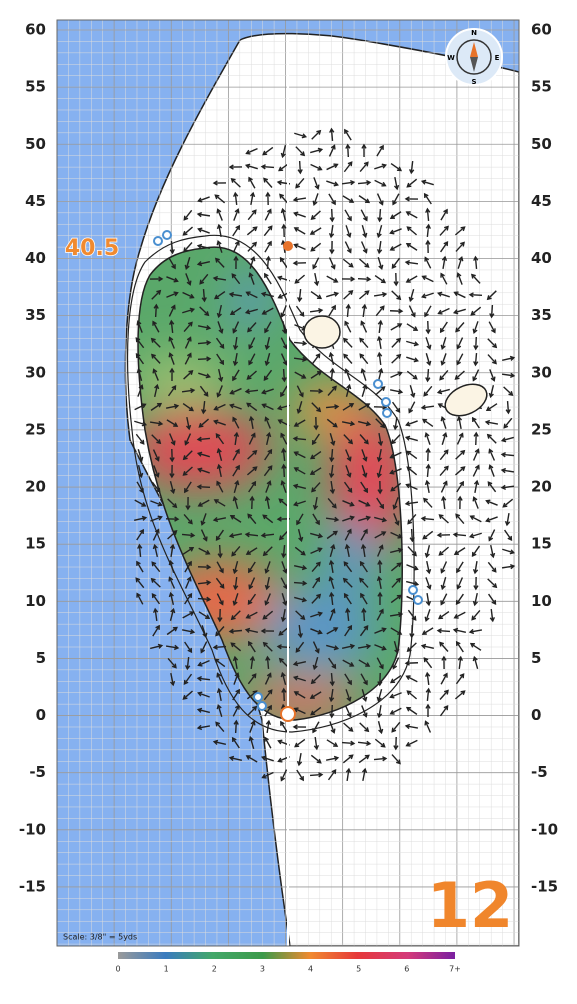 This screenshot has height=1004, width=577. Describe the element at coordinates (470, 905) in the screenshot. I see `hole-number: 12` at that location.